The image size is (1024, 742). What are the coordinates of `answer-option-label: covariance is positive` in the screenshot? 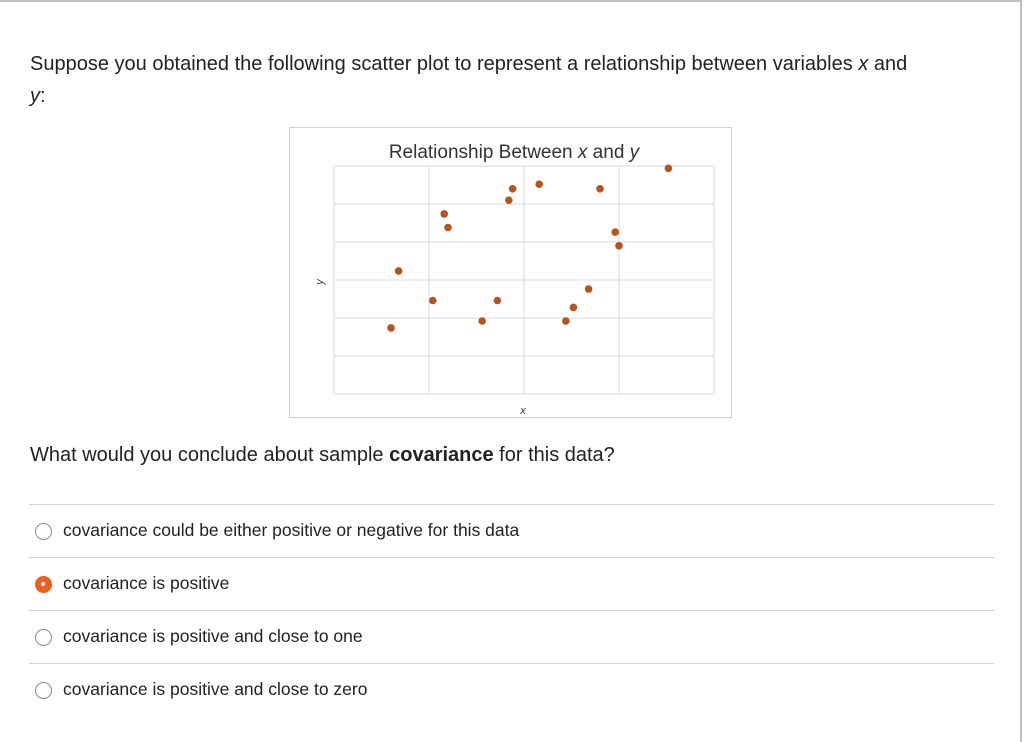 It's located at (146, 583).